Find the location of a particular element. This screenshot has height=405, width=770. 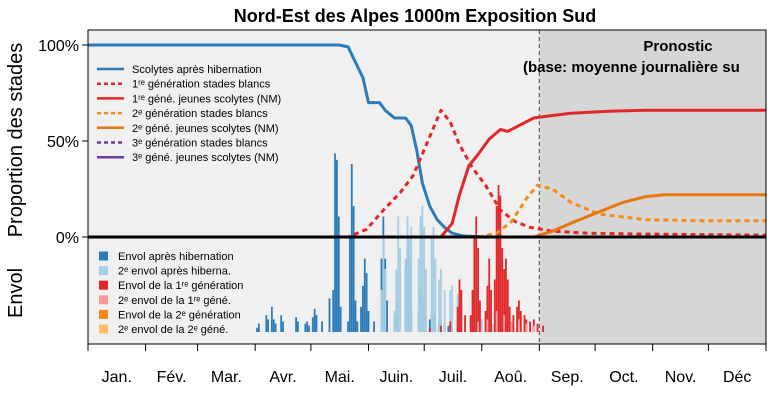

x-tick-label: Aoû. is located at coordinates (510, 377).